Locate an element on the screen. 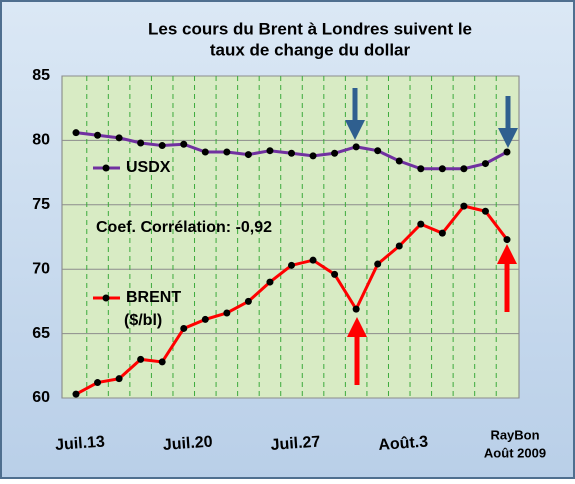 The width and height of the screenshot is (575, 484). legend-label: USDX is located at coordinates (148, 167).